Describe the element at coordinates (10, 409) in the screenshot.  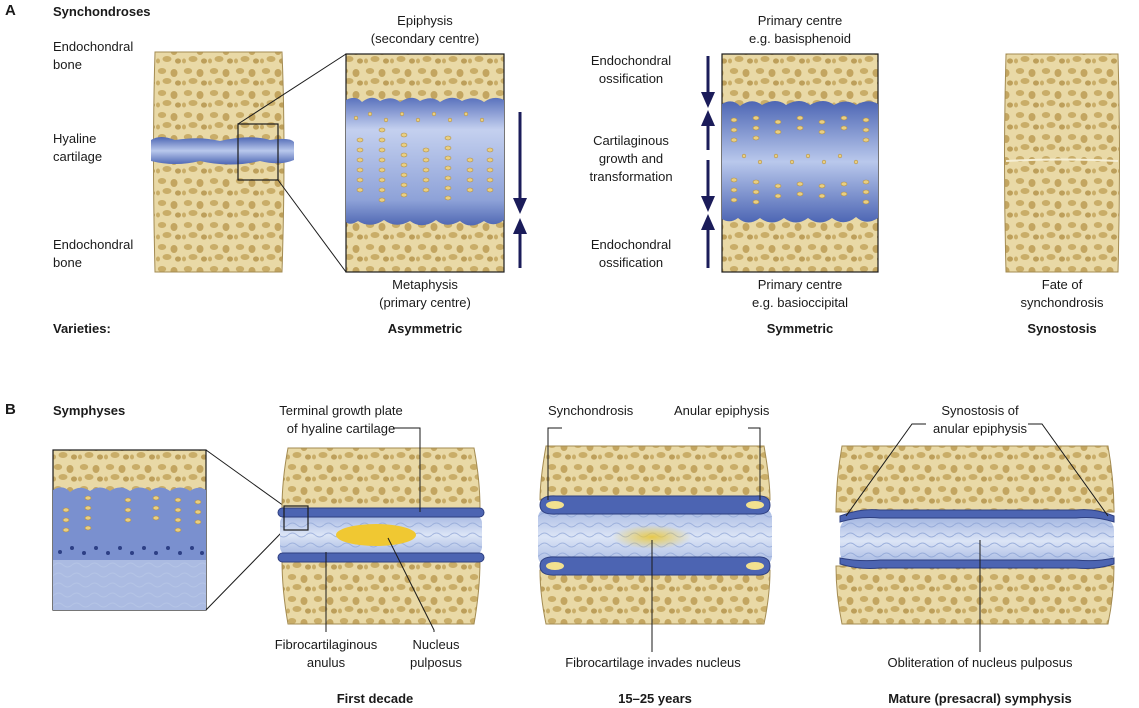
I see `panel-b-letter: B` at that location.